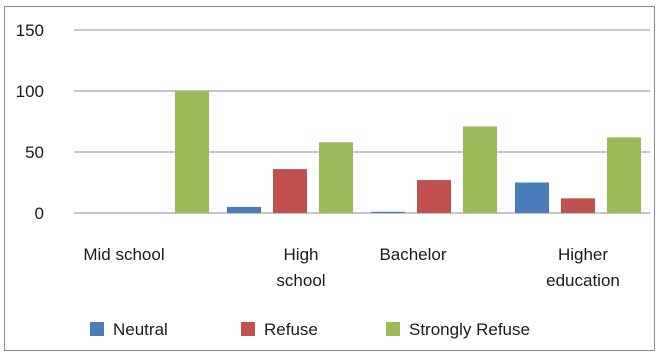 The image size is (662, 362). What do you see at coordinates (583, 267) in the screenshot?
I see `x-tick-label: Higher education` at bounding box center [583, 267].